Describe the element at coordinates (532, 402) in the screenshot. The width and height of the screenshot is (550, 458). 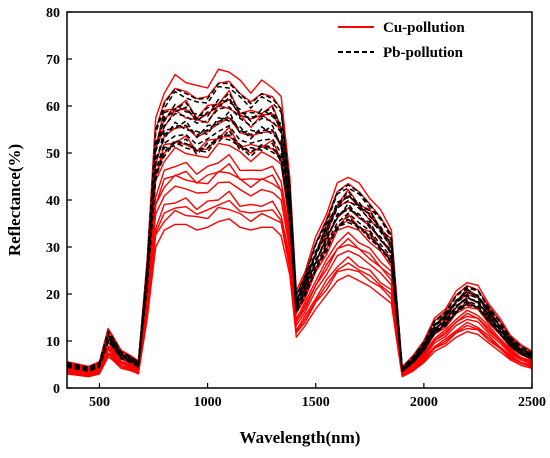
I see `x-tick-label-2500: 2500` at that location.